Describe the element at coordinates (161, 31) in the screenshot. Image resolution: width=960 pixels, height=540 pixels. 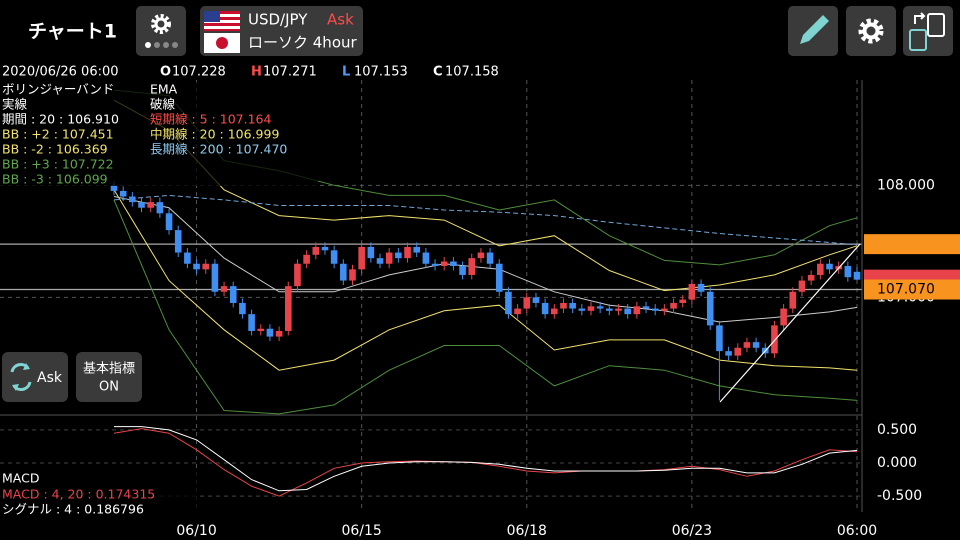
I see `settings-button` at that location.